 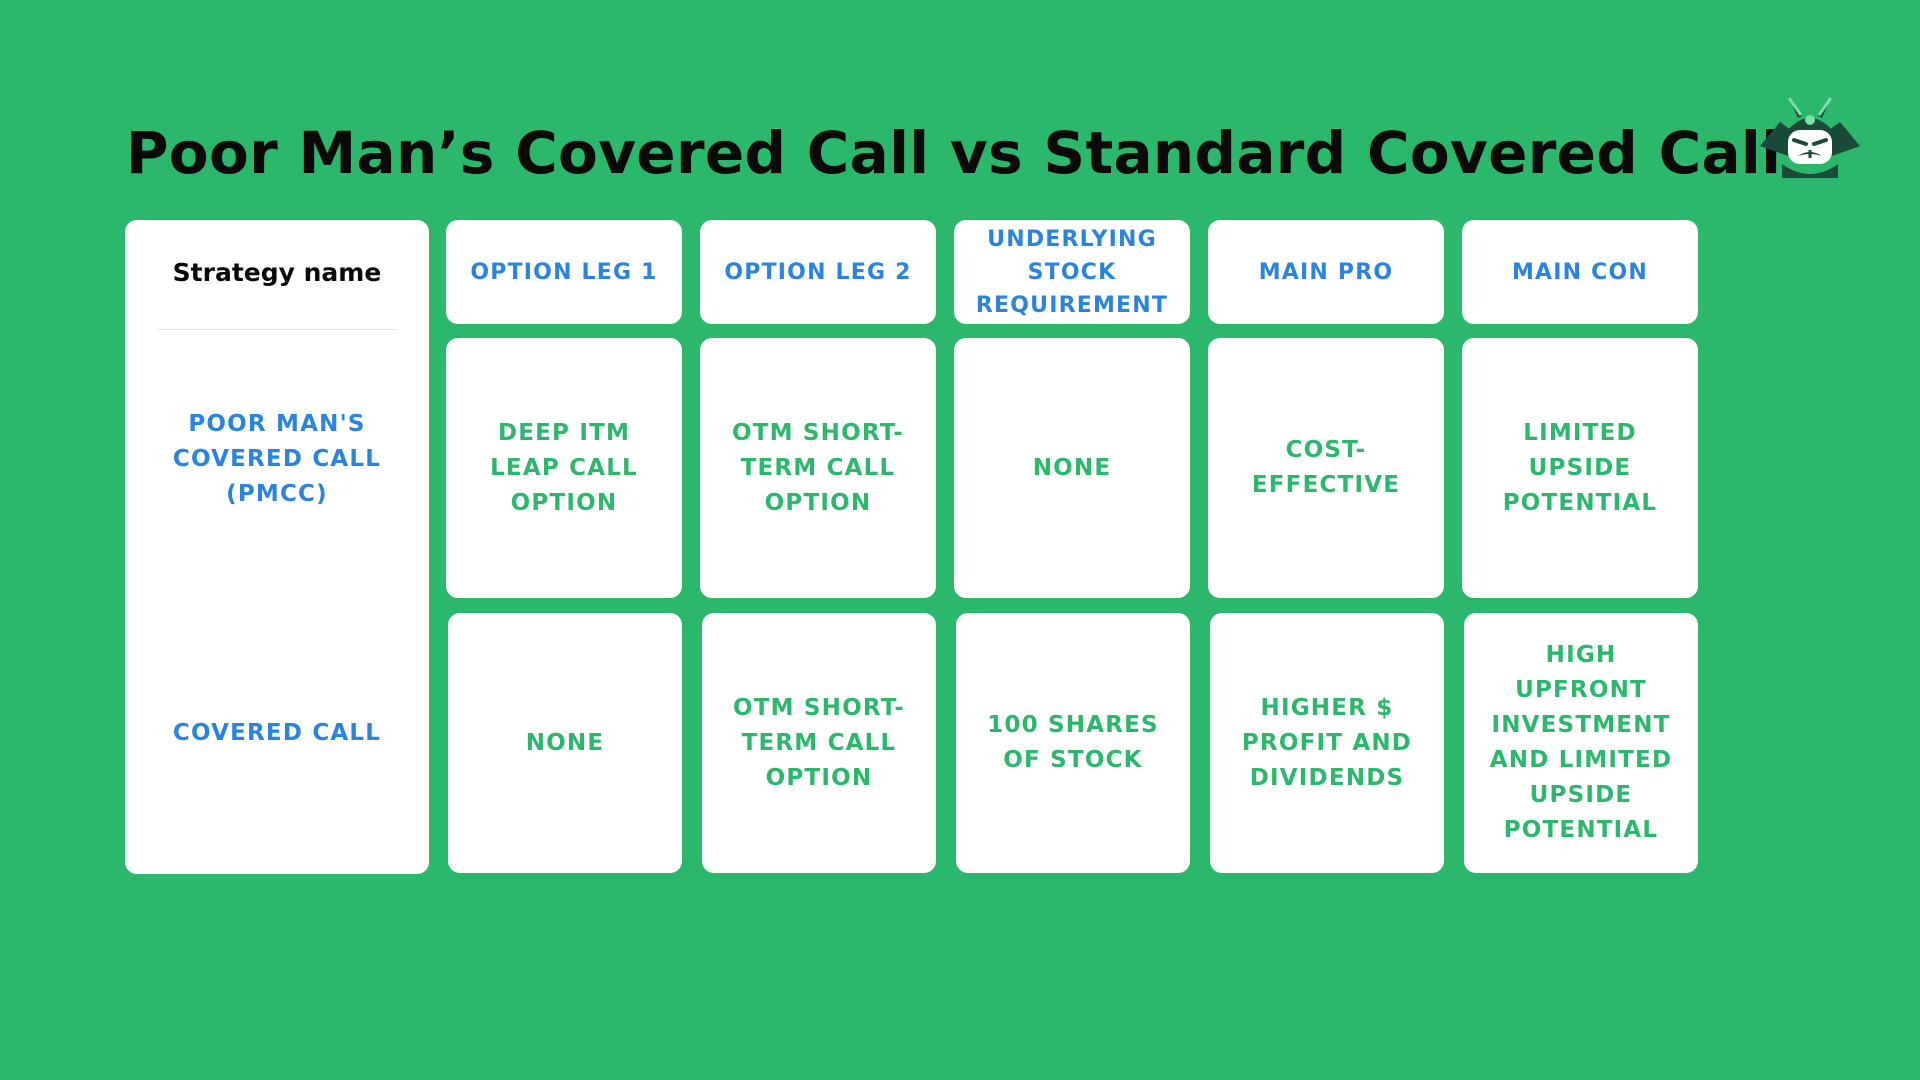 I want to click on table-cell-pmcc-main-pro: COST-EFFECTIVE, so click(x=1326, y=468).